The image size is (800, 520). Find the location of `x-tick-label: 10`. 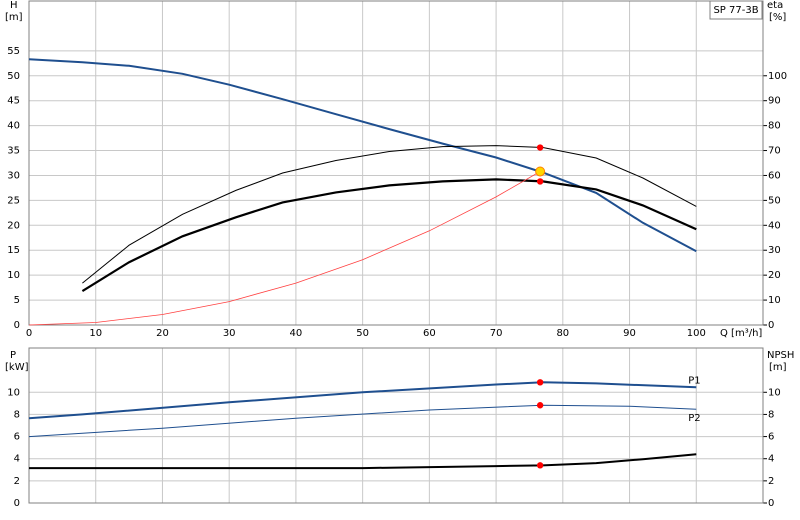

x-tick-label: 10 is located at coordinates (95, 333).